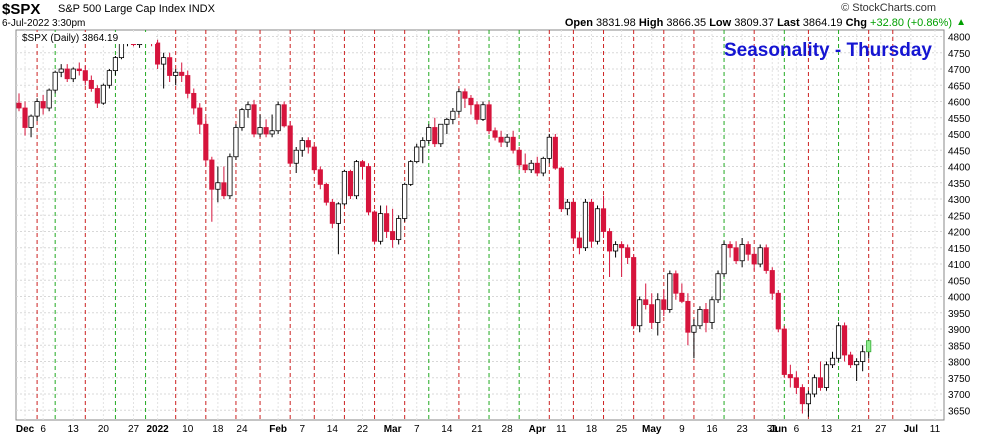 The height and width of the screenshot is (438, 990). Describe the element at coordinates (393, 429) in the screenshot. I see `x-tick-label: Mar` at that location.